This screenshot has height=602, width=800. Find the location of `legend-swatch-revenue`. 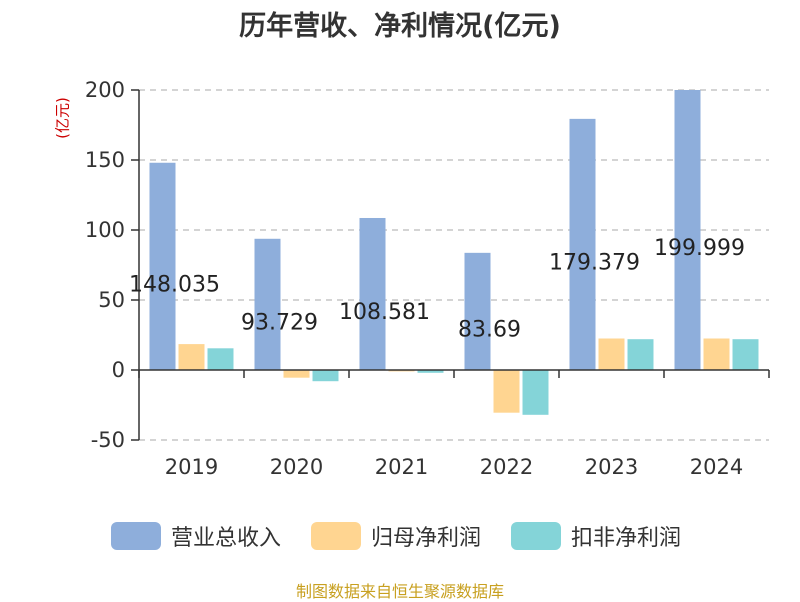

legend-swatch-revenue is located at coordinates (136, 536).